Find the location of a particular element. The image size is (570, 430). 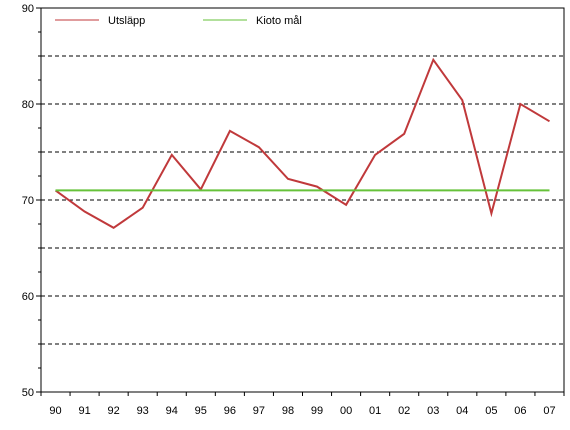

x-tick-label: 91 is located at coordinates (84, 411).